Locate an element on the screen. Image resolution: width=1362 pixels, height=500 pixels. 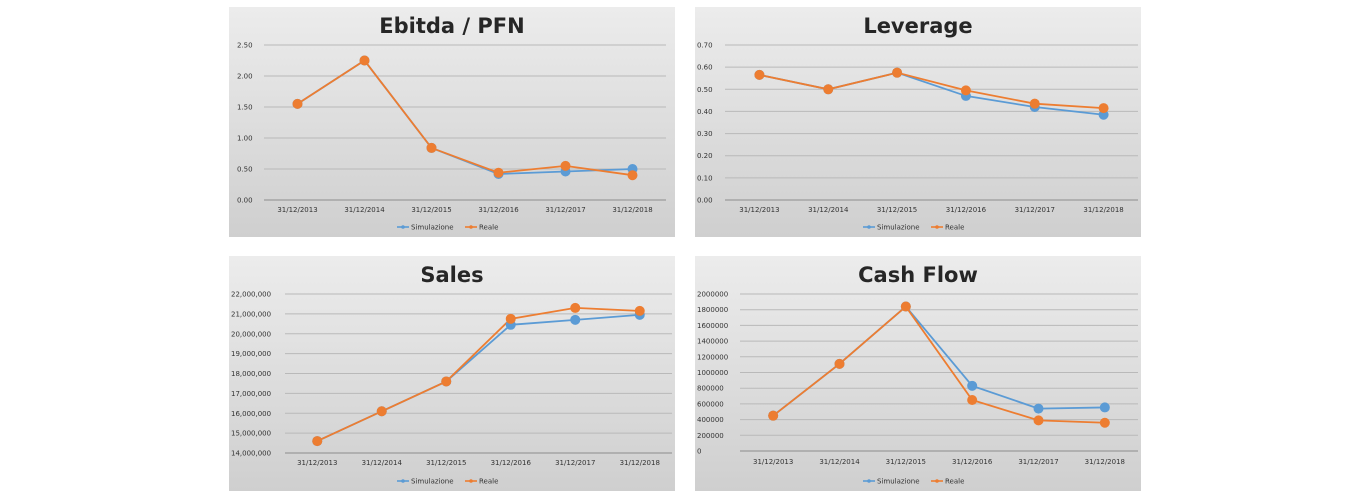
y-tick-label: 800000 is located at coordinates (710, 389).